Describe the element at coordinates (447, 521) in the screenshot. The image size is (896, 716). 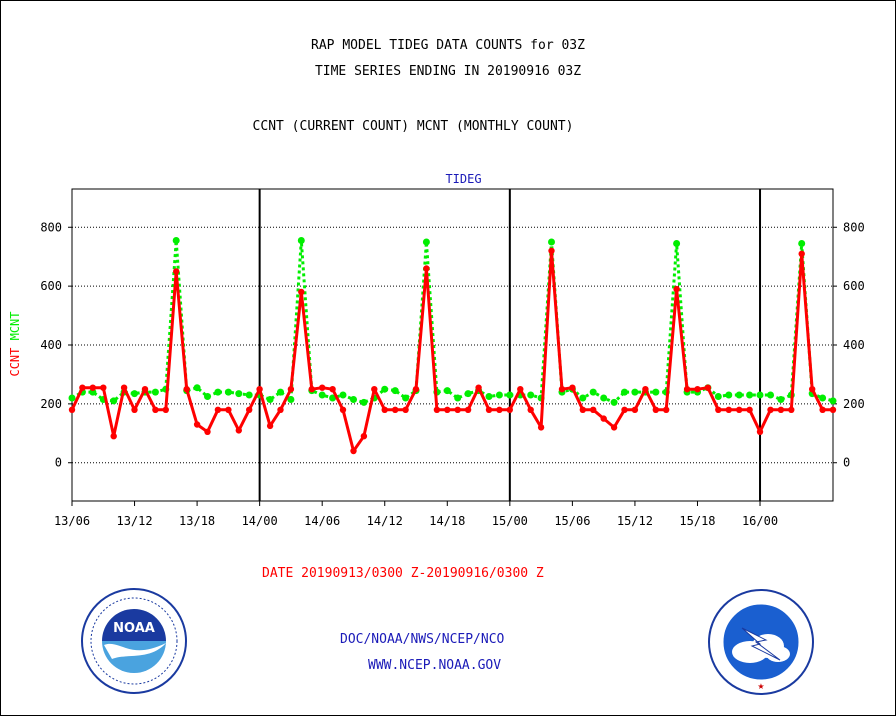
I see `x-tick-label: 14/18` at that location.